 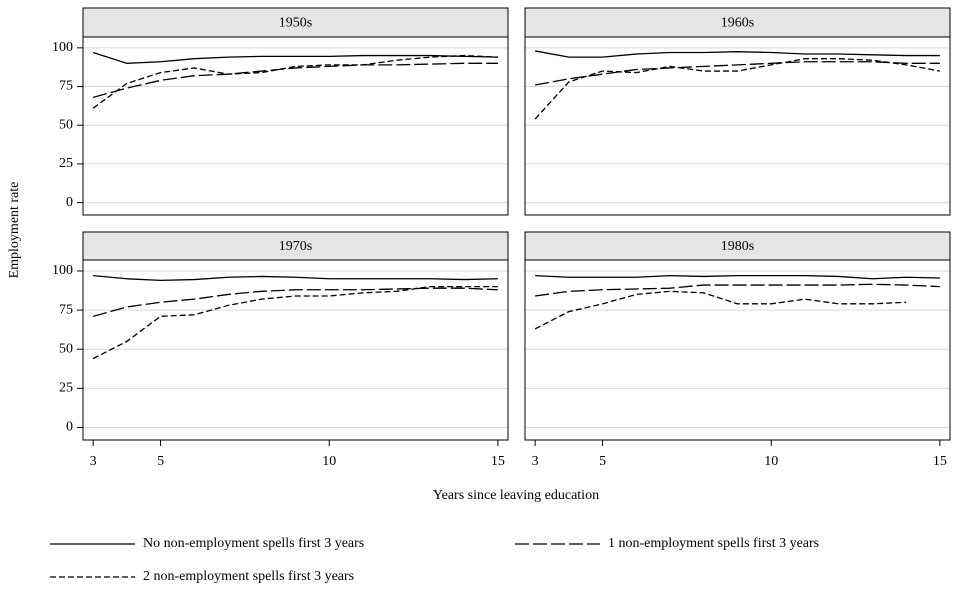 I want to click on legend-label: No non-employment spells first 3 years, so click(x=253, y=543).